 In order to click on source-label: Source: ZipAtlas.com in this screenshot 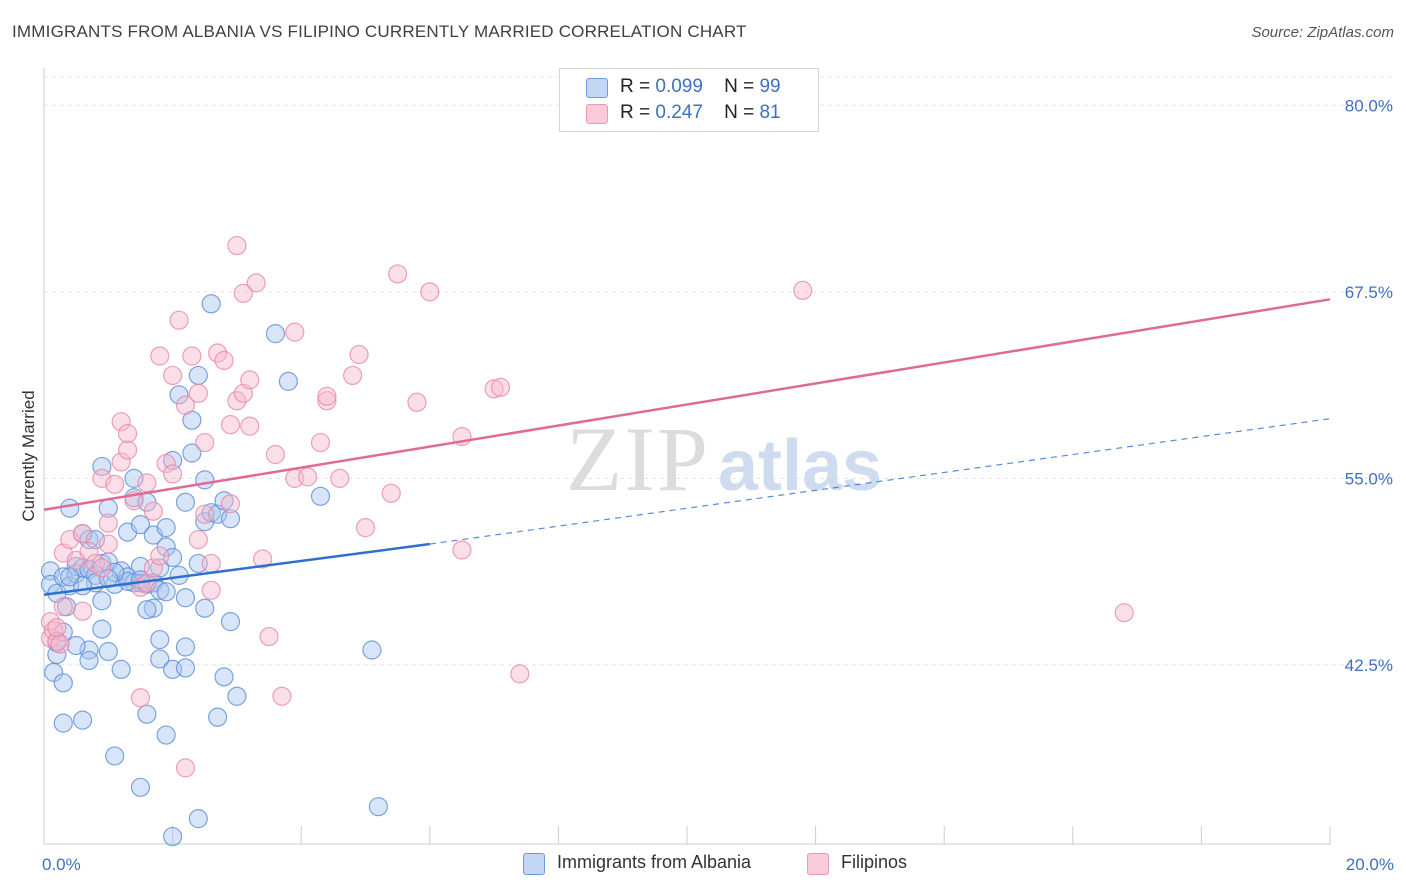, I will do `click(1322, 32)`.